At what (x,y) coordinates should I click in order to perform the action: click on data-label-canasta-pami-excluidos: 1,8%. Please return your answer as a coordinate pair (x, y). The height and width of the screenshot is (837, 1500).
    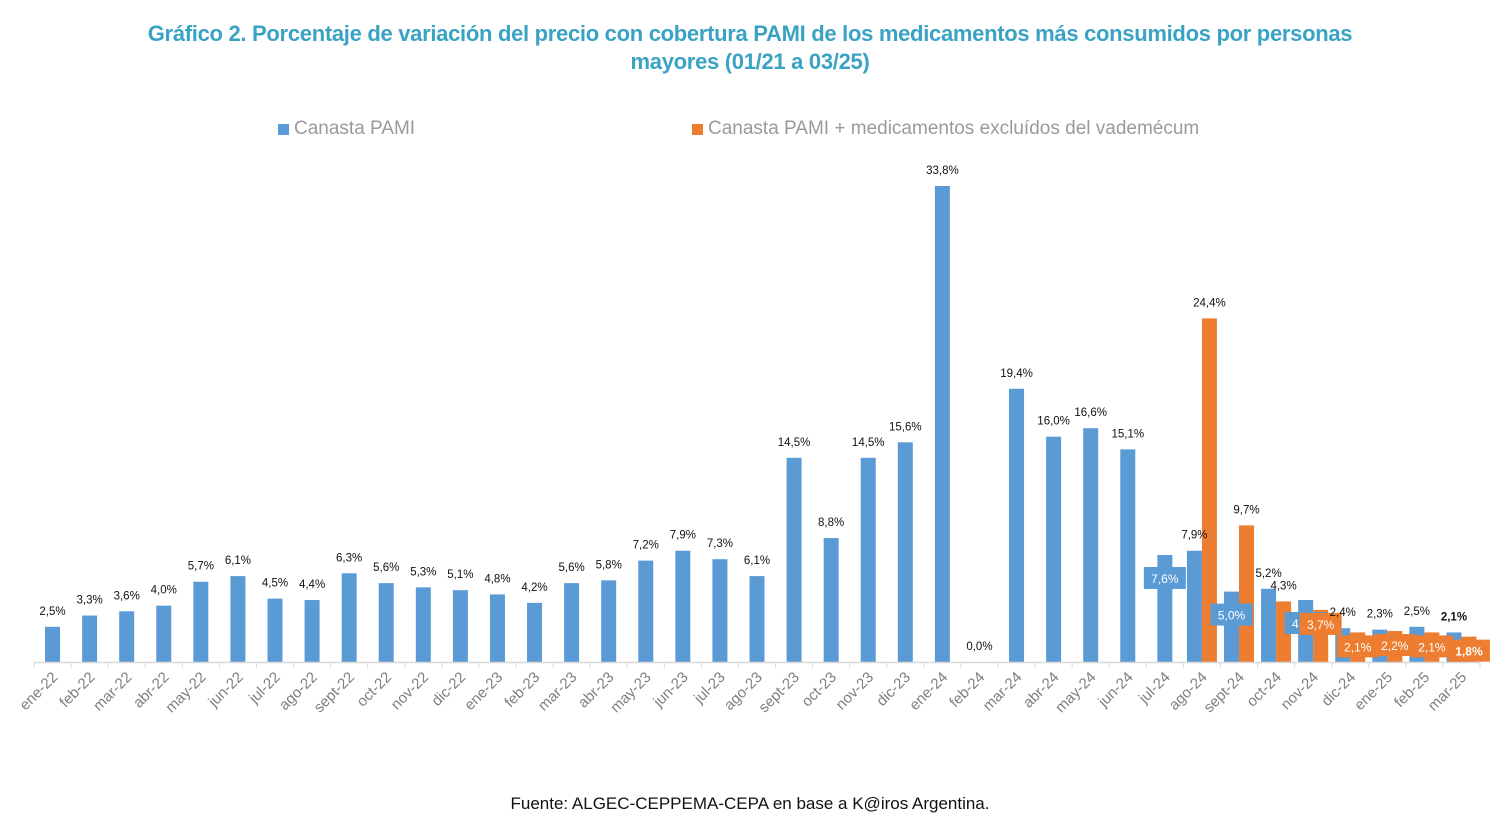
    Looking at the image, I should click on (1469, 652).